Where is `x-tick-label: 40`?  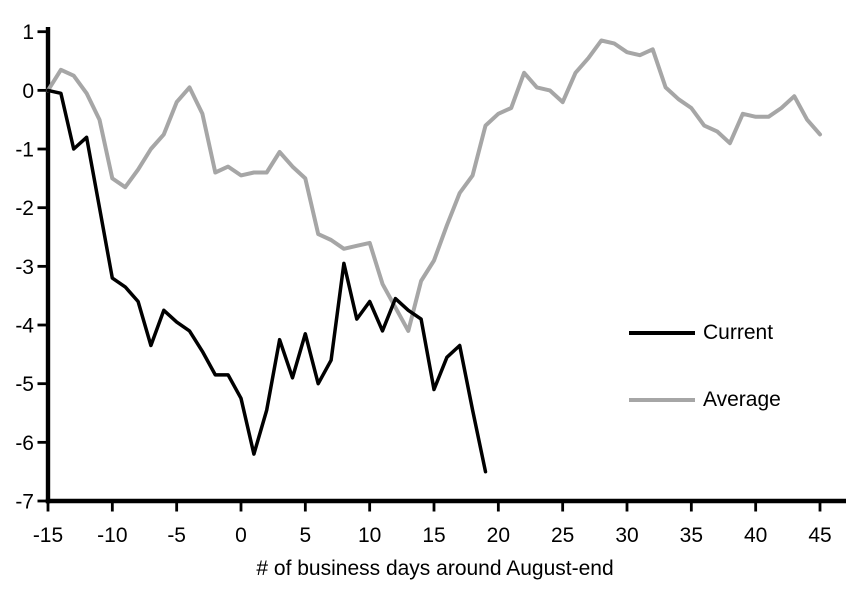 x-tick-label: 40 is located at coordinates (755, 535).